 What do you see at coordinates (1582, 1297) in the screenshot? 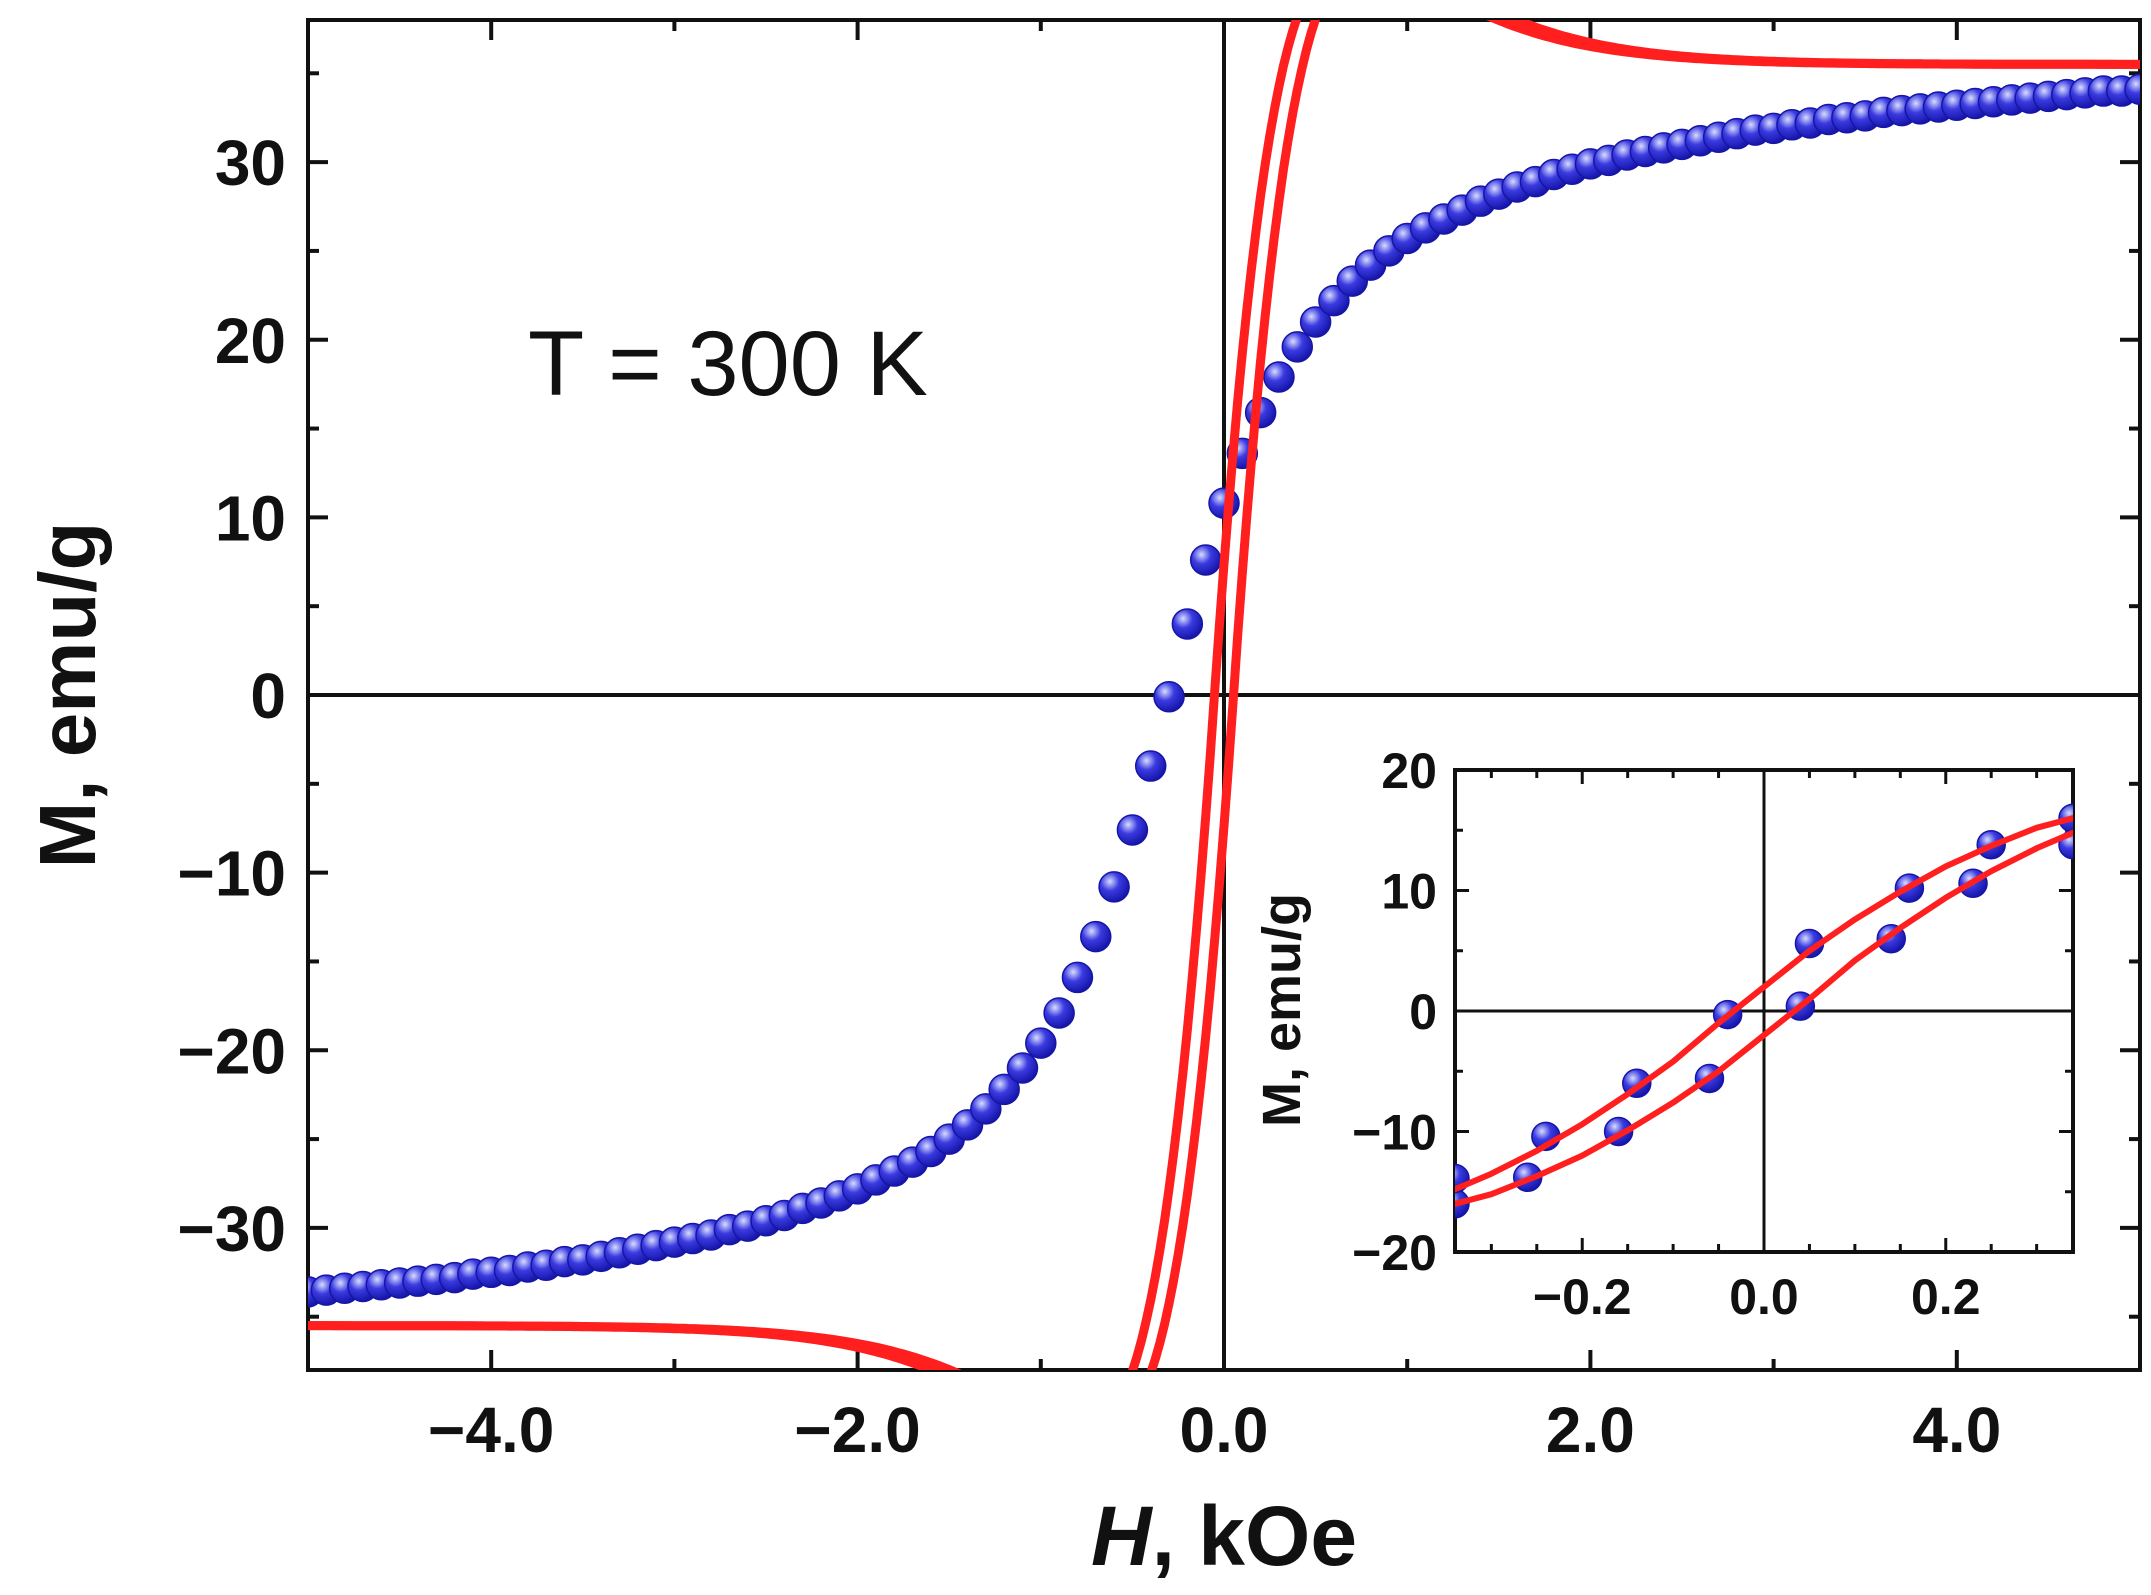
I see `inset-x-tick-label: −0.2` at bounding box center [1582, 1297].